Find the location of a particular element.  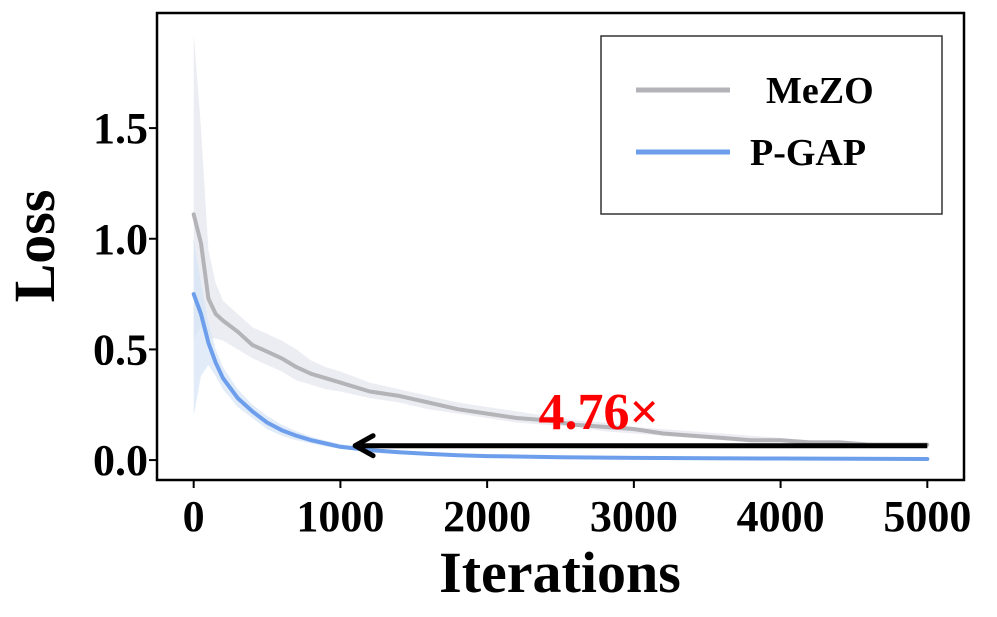

x-axis-label: Iterations is located at coordinates (560, 572).